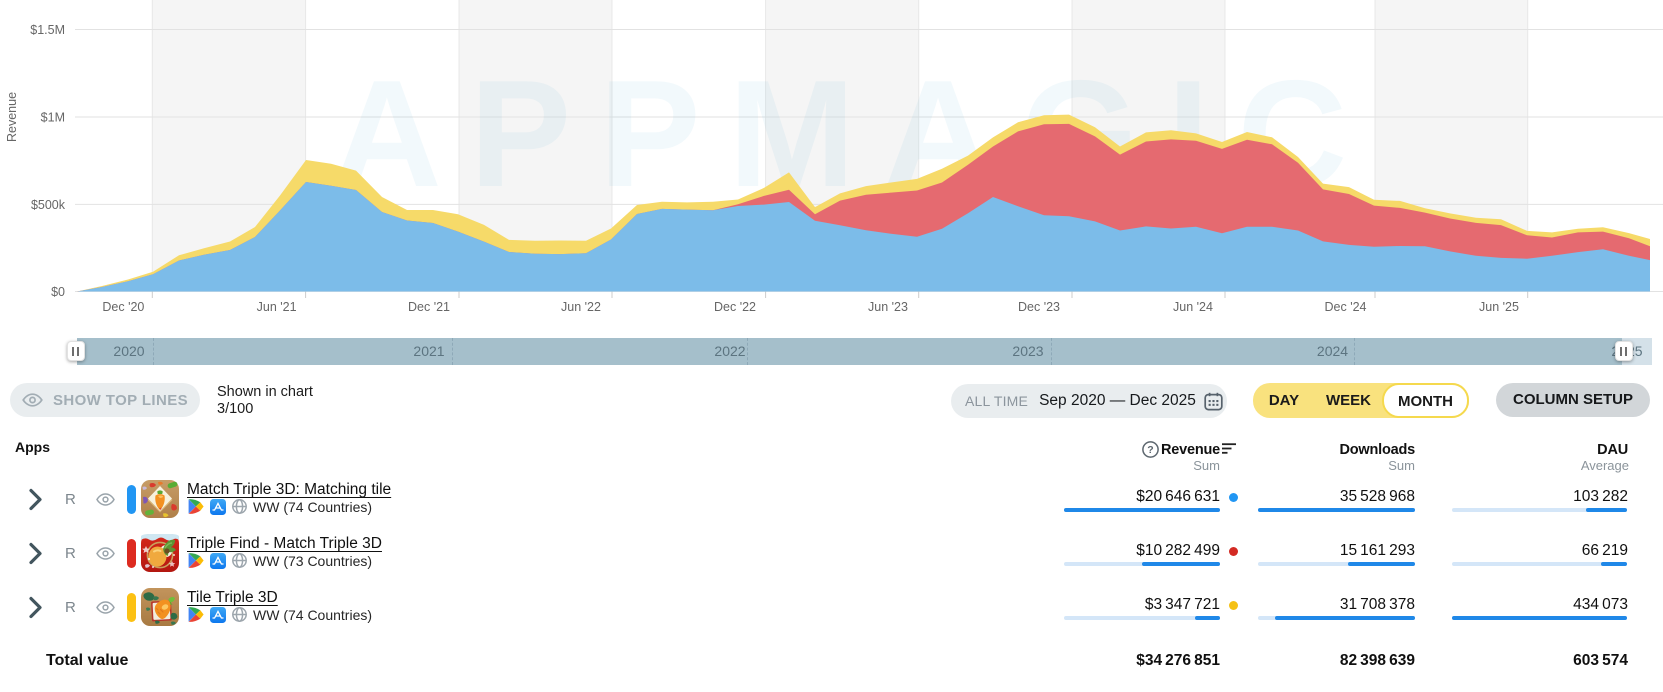 This screenshot has width=1663, height=692. What do you see at coordinates (429, 307) in the screenshot?
I see `svg-text: Dec '21` at bounding box center [429, 307].